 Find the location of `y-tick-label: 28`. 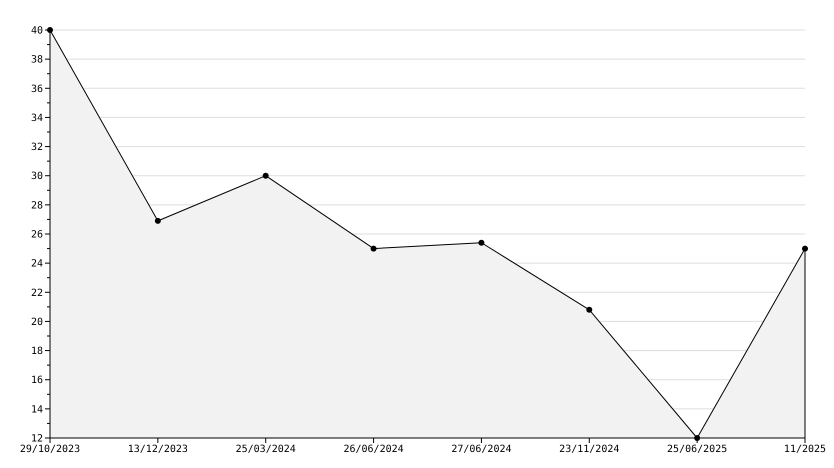

y-tick-label: 28 is located at coordinates (36, 206).